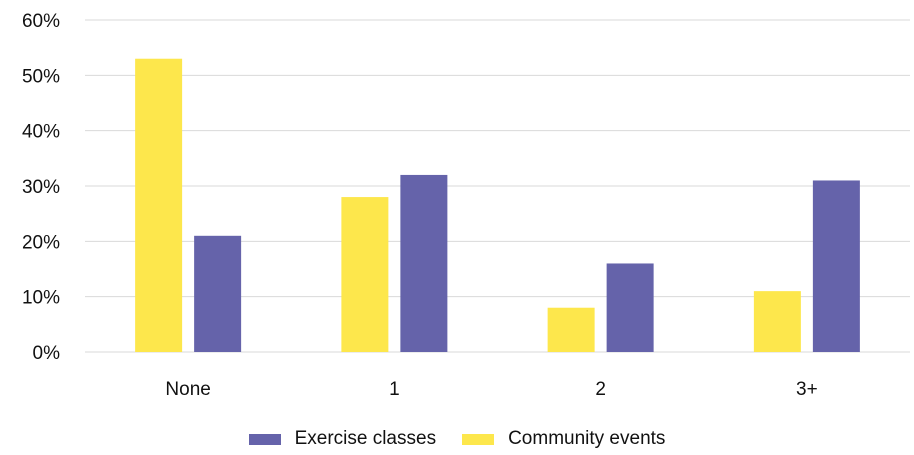 The height and width of the screenshot is (455, 914). I want to click on y-tick-label: 30%, so click(41, 187).